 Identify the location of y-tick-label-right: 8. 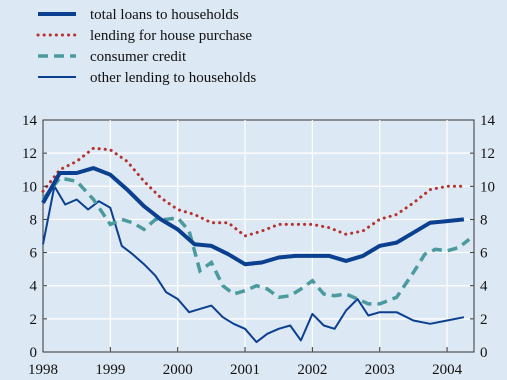
(484, 220).